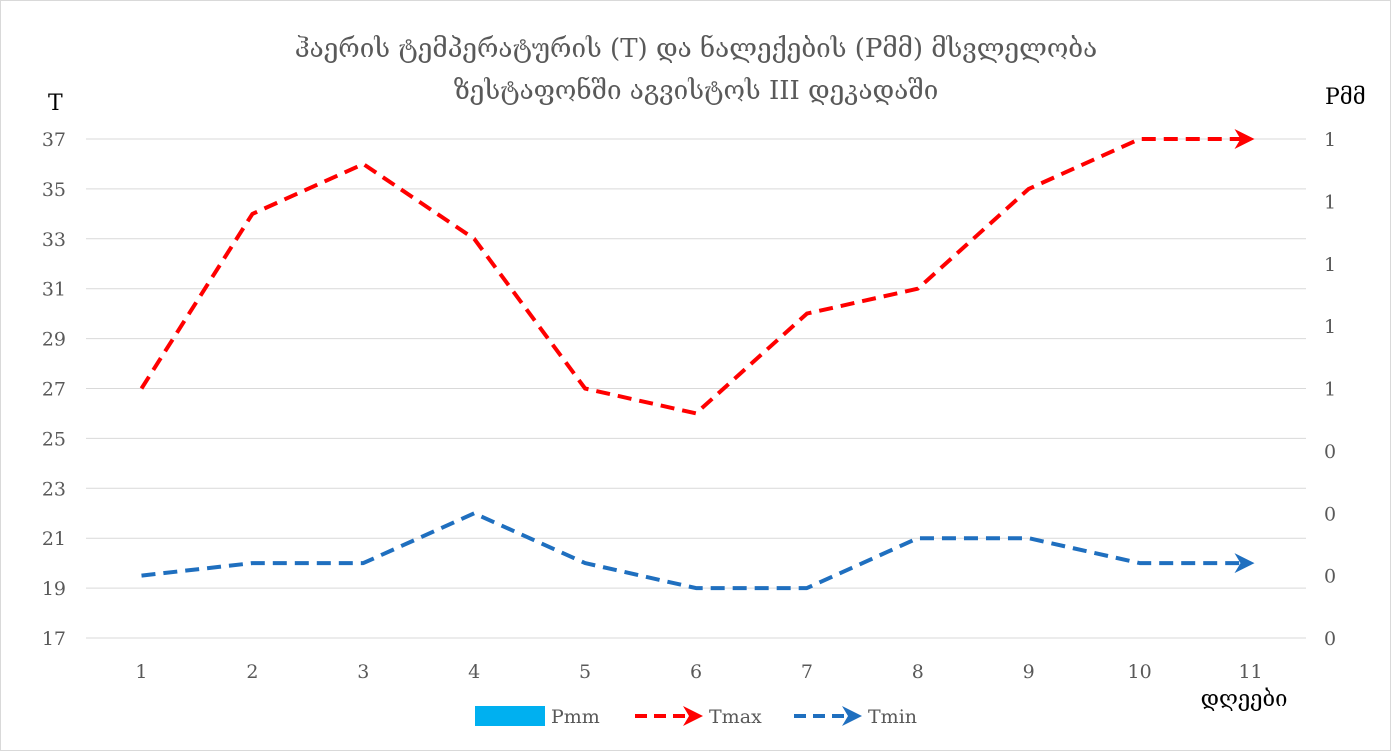 The height and width of the screenshot is (751, 1391). I want to click on legend: Pmm Tmax Tmin, so click(696, 717).